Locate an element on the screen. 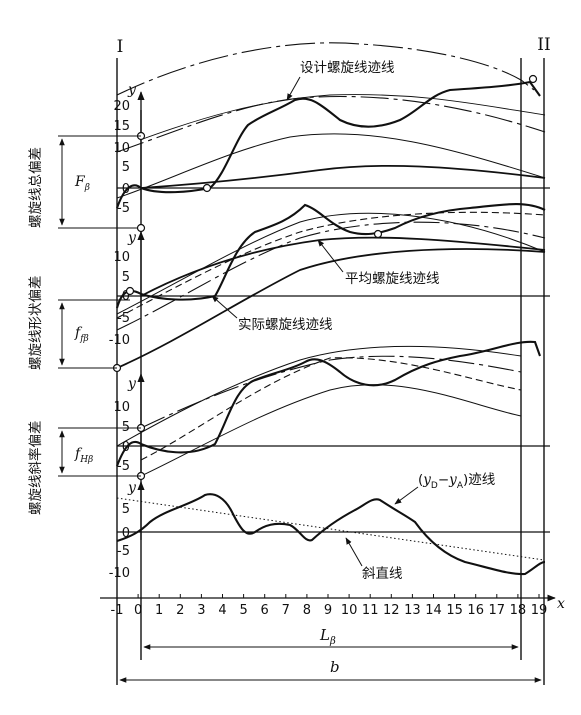 This screenshot has height=715, width=581. x-tick-label: 2 is located at coordinates (180, 610).